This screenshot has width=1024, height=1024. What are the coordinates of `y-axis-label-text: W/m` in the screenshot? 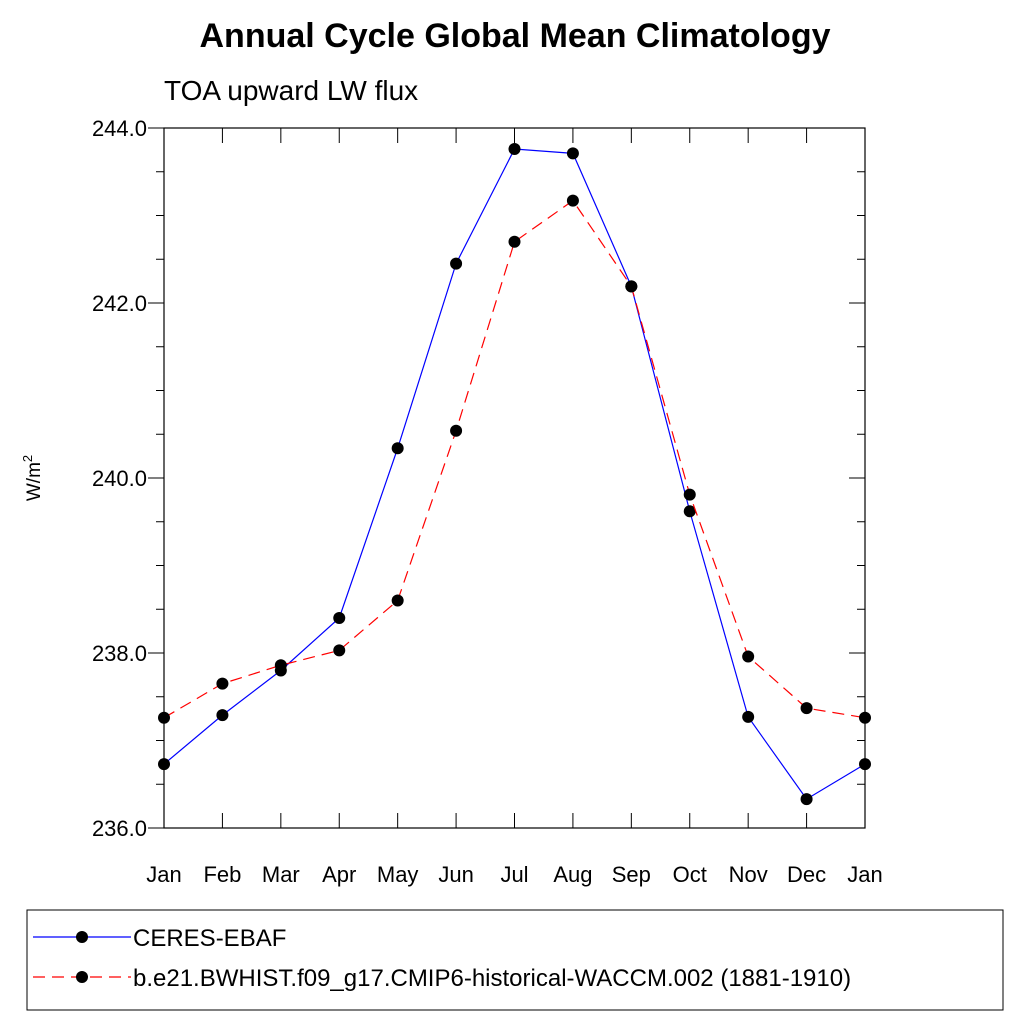 It's located at (34, 481).